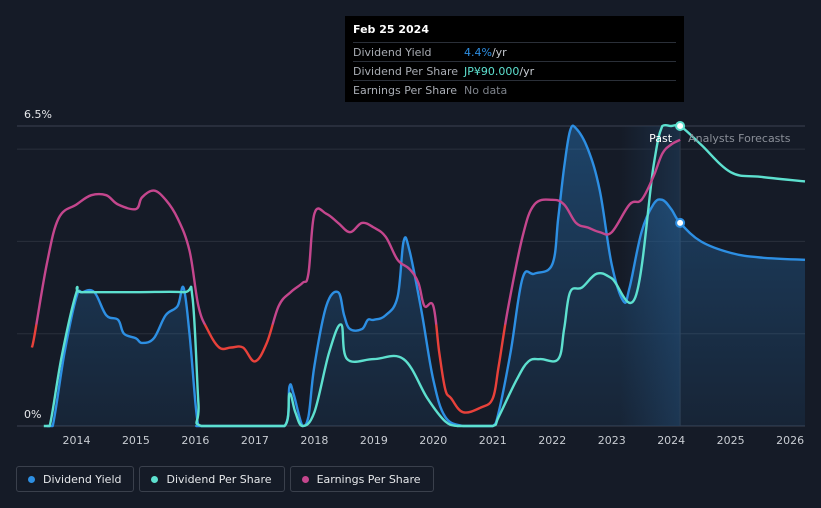  I want to click on legend-item-dividend-per-share: Dividend Per Share, so click(212, 479).